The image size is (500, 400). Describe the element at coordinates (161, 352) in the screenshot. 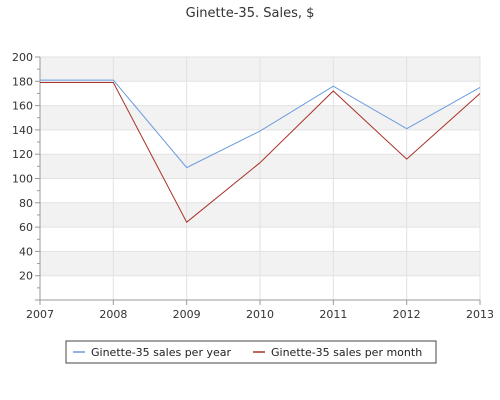

I see `legend-label: Ginette-35 sales per year` at that location.